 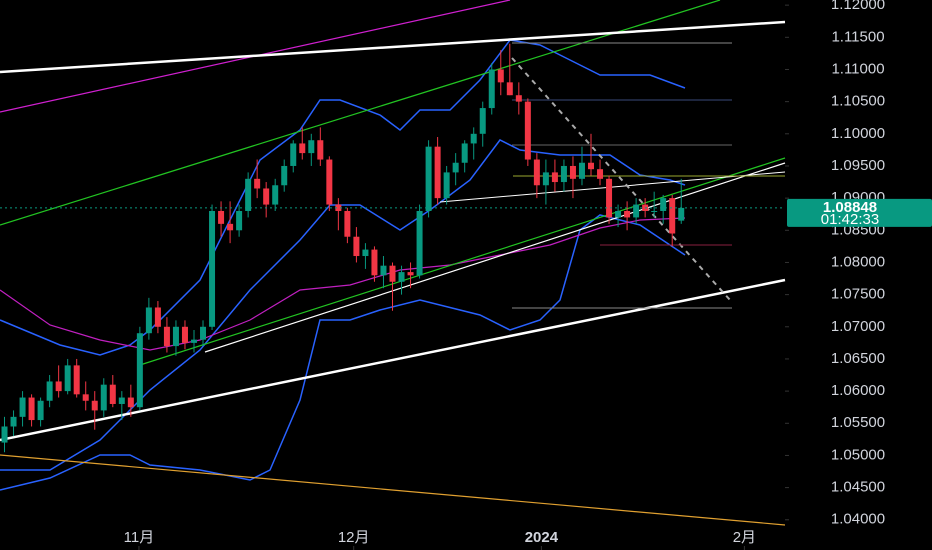 What do you see at coordinates (354, 537) in the screenshot?
I see `x-tick-label: 12月` at bounding box center [354, 537].